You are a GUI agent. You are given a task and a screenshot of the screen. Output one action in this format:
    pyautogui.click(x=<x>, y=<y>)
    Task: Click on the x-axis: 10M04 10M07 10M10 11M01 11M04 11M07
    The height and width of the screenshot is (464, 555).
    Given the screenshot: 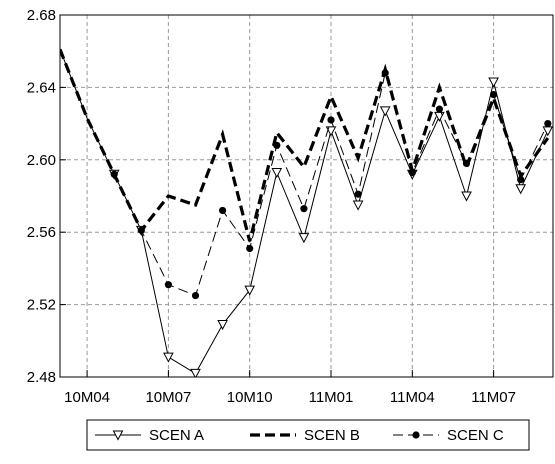 What is the action you would take?
    pyautogui.click(x=290, y=388)
    